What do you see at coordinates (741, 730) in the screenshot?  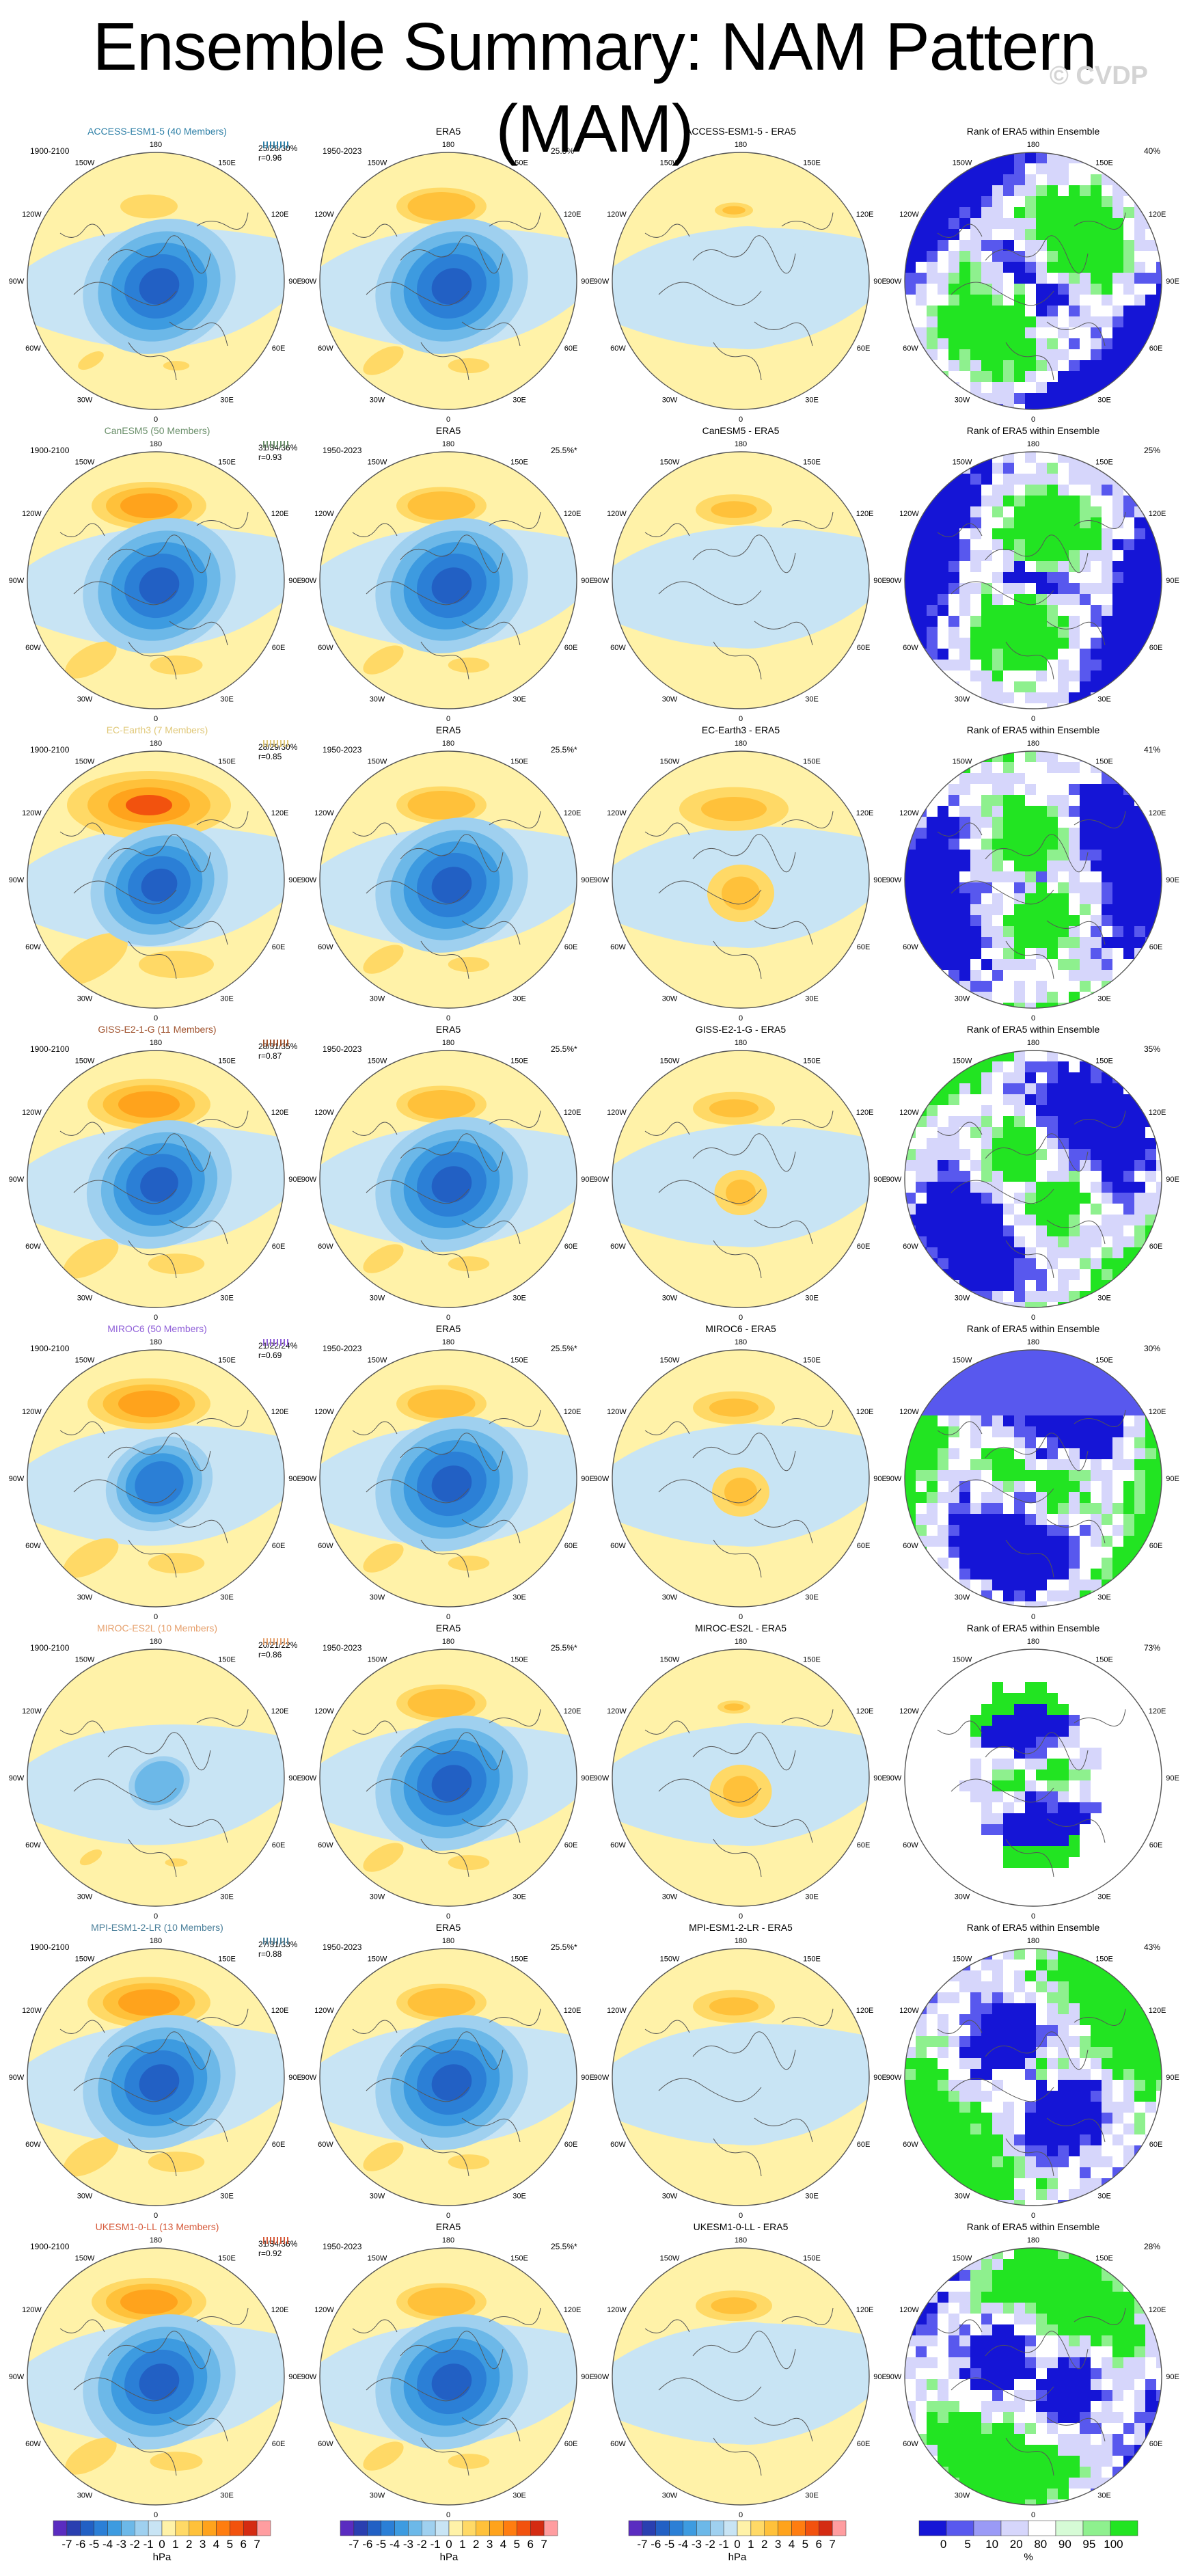 I see `diff-panel-title: EC-Earth3 - ERA5` at bounding box center [741, 730].